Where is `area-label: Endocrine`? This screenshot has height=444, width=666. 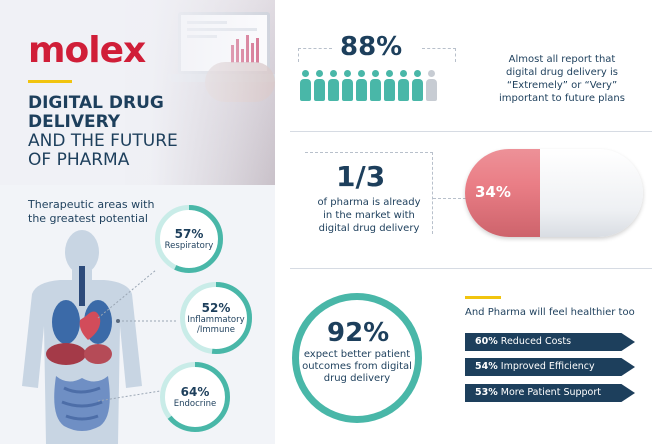 area-label: Endocrine is located at coordinates (195, 404).